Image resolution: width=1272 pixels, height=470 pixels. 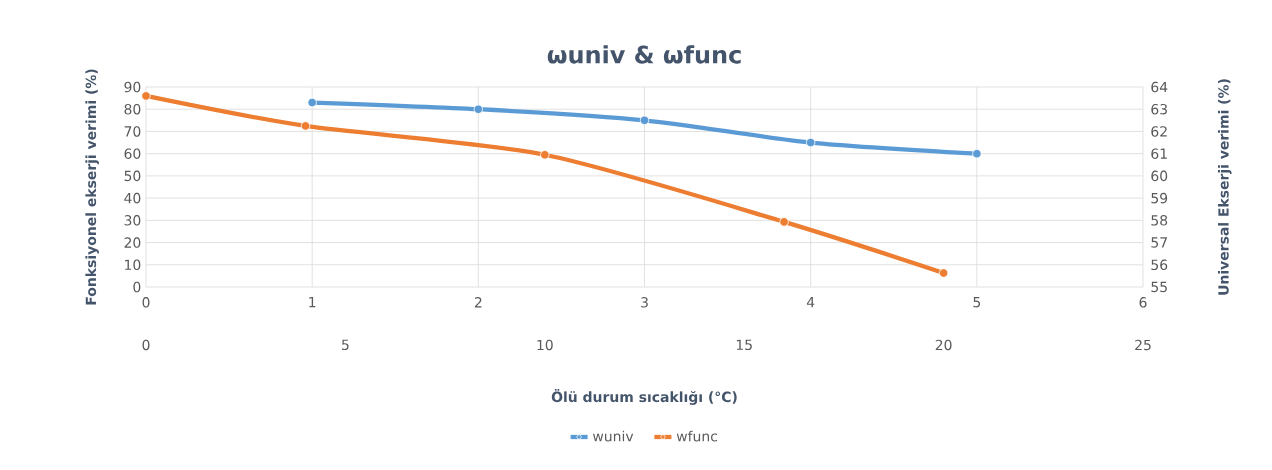 I want to click on y-tick-label: 90, so click(x=132, y=87).